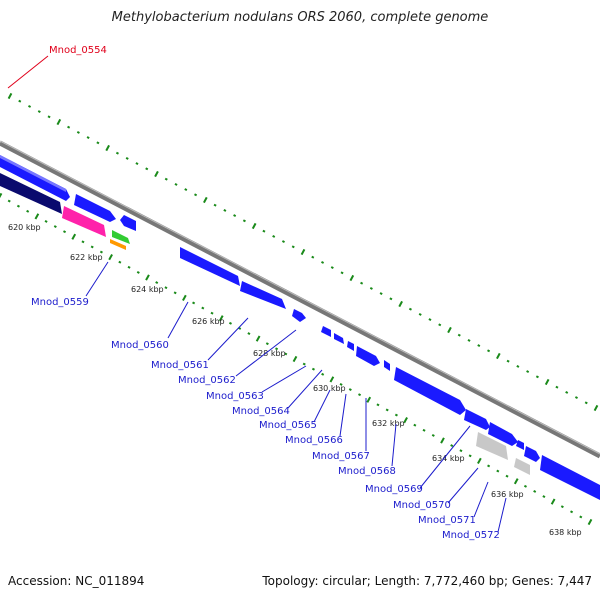 The image size is (600, 600). What do you see at coordinates (388, 423) in the screenshot?
I see `tick-label: 632 kbp` at bounding box center [388, 423].